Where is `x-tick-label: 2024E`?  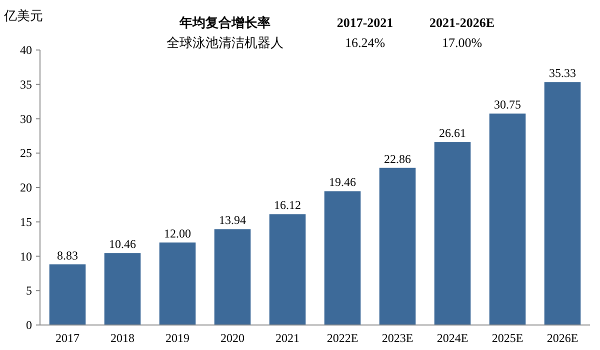 x-tick-label: 2024E is located at coordinates (452, 338).